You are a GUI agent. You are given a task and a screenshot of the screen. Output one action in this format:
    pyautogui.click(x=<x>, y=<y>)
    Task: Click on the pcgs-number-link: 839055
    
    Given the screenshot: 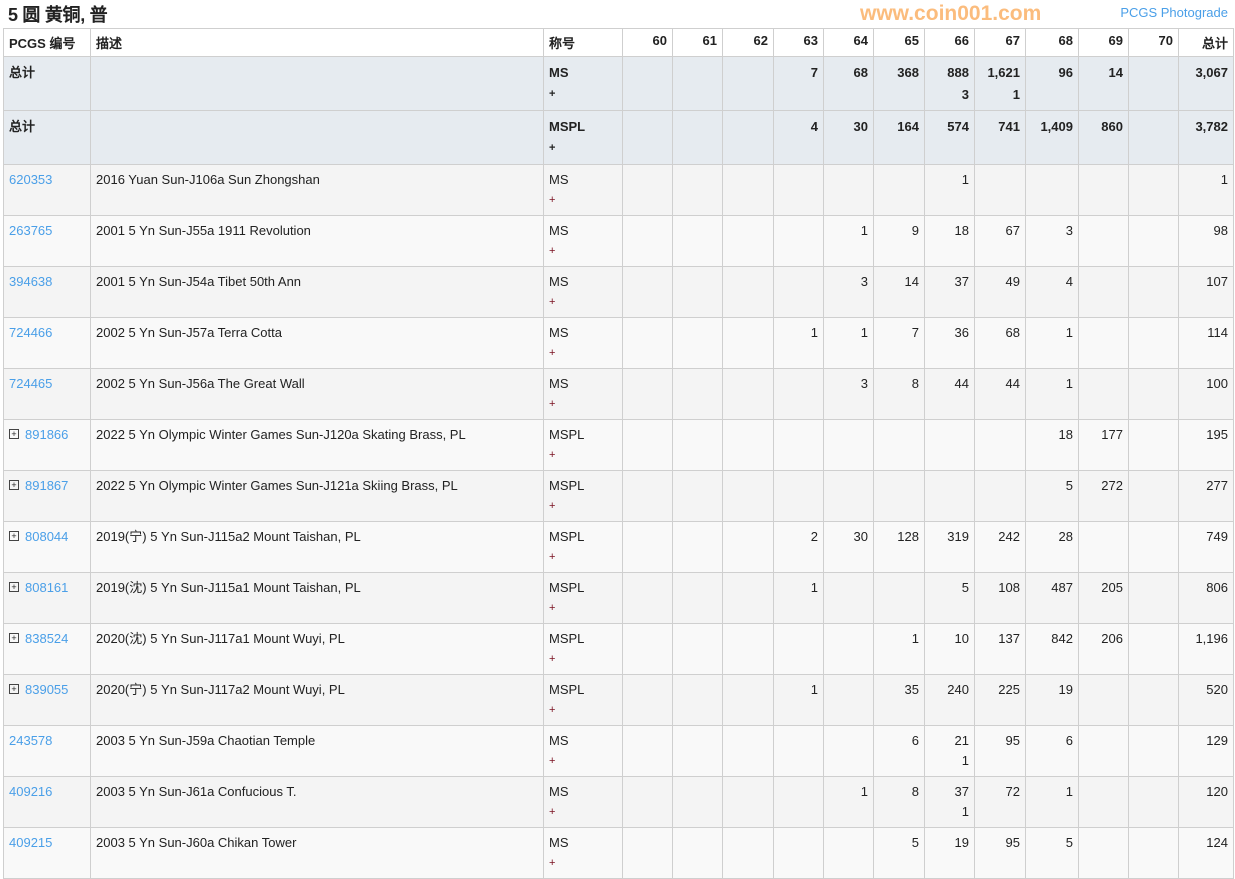 What is the action you would take?
    pyautogui.click(x=47, y=689)
    